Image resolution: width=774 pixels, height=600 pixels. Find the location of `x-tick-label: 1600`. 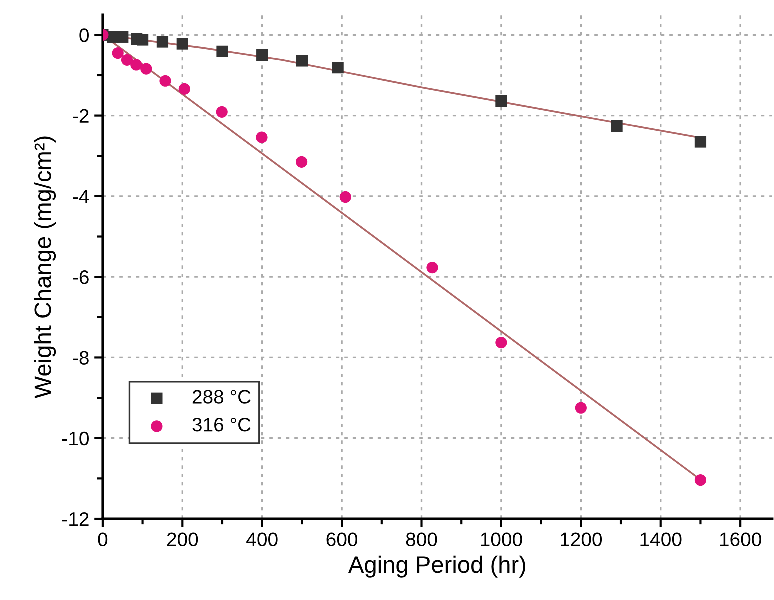

x-tick-label: 1600 is located at coordinates (741, 539).